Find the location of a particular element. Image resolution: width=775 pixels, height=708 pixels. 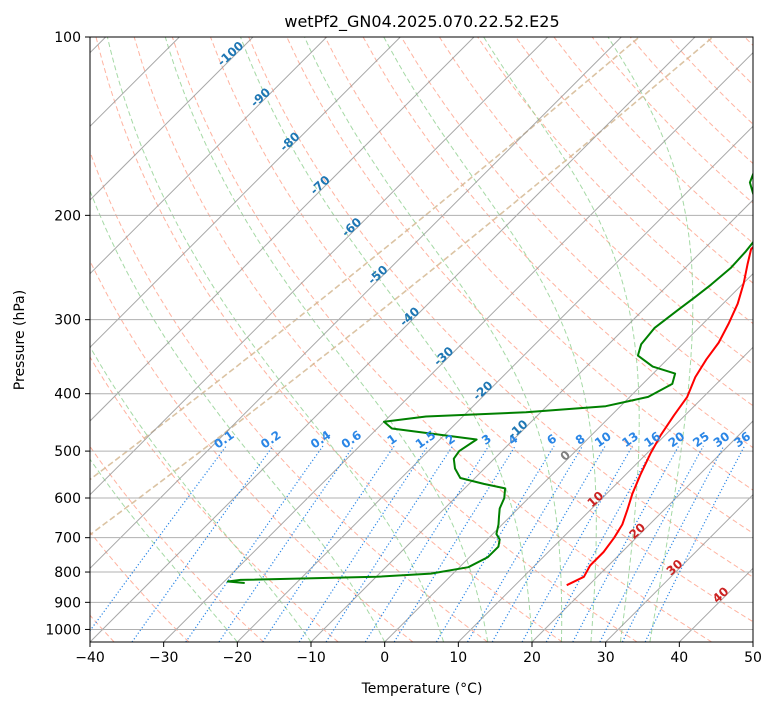

temperature-line is located at coordinates (659, 416).